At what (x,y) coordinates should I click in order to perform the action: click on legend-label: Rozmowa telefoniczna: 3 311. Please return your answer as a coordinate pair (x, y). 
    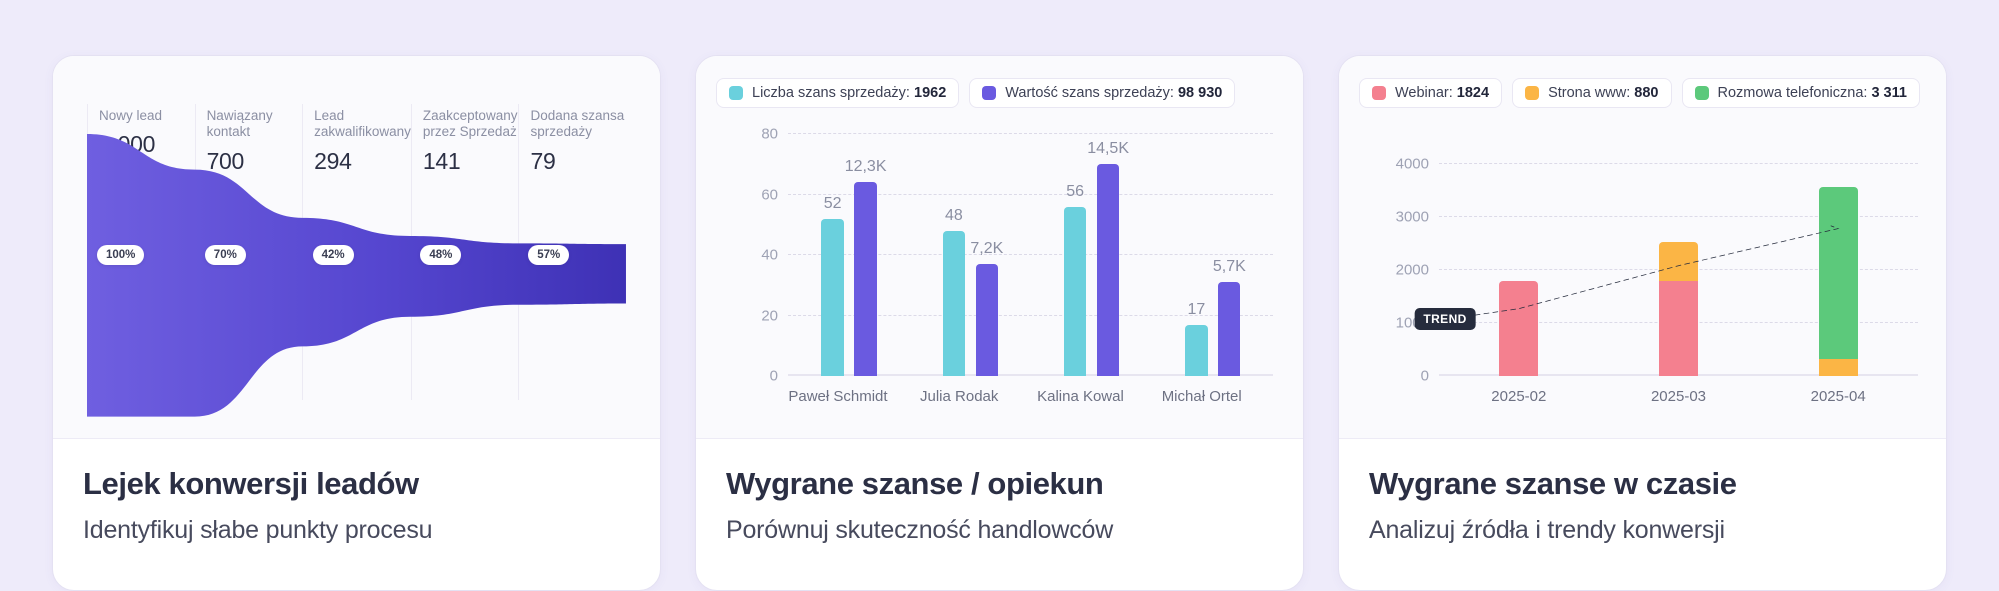
    Looking at the image, I should click on (1812, 93).